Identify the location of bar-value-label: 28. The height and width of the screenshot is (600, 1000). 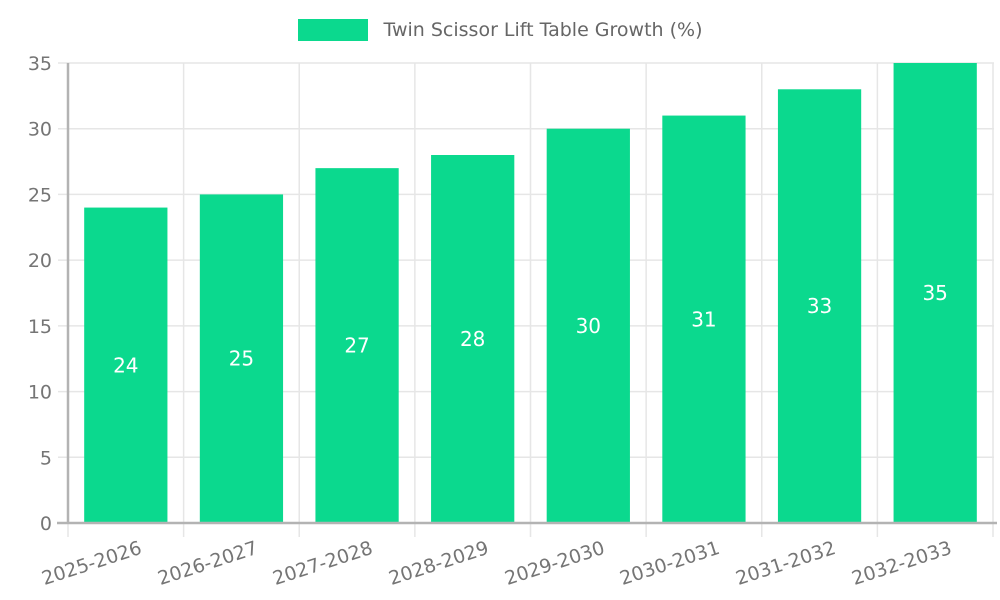
(472, 339).